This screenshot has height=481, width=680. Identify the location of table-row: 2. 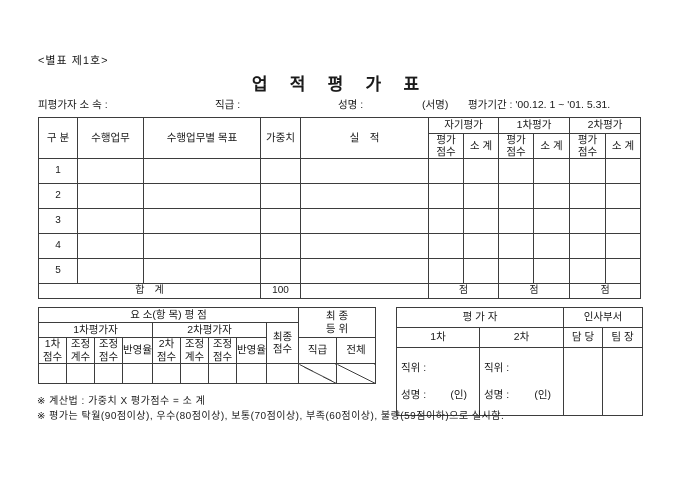
(340, 196).